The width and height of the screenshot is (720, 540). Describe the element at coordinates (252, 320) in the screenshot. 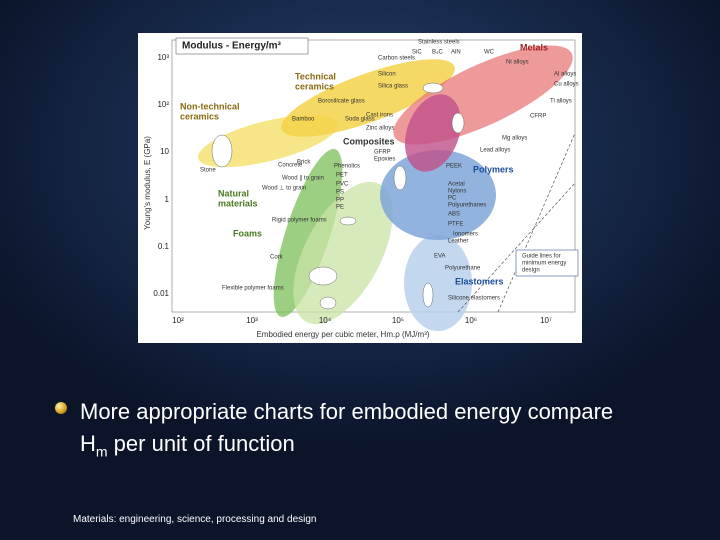

I see `x-tick-label: 10³` at that location.